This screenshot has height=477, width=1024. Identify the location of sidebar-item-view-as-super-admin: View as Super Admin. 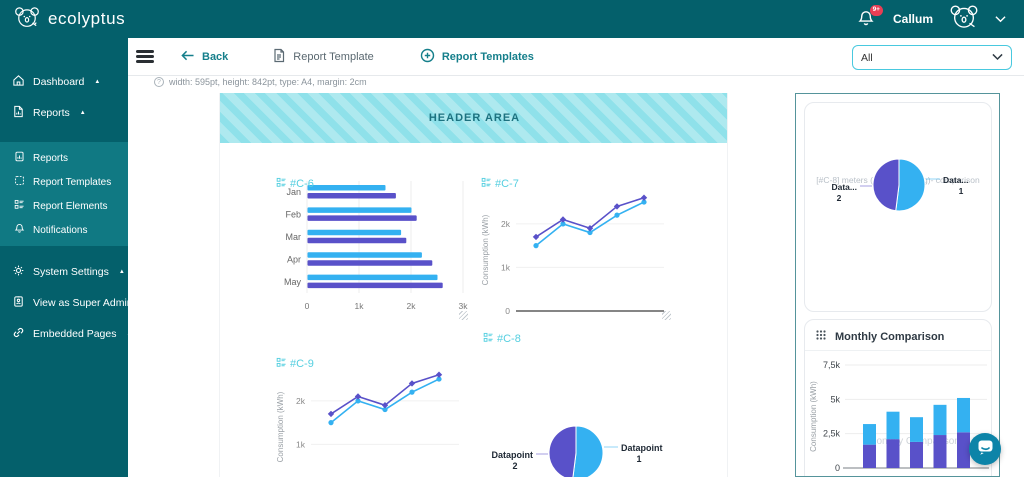
(66, 302).